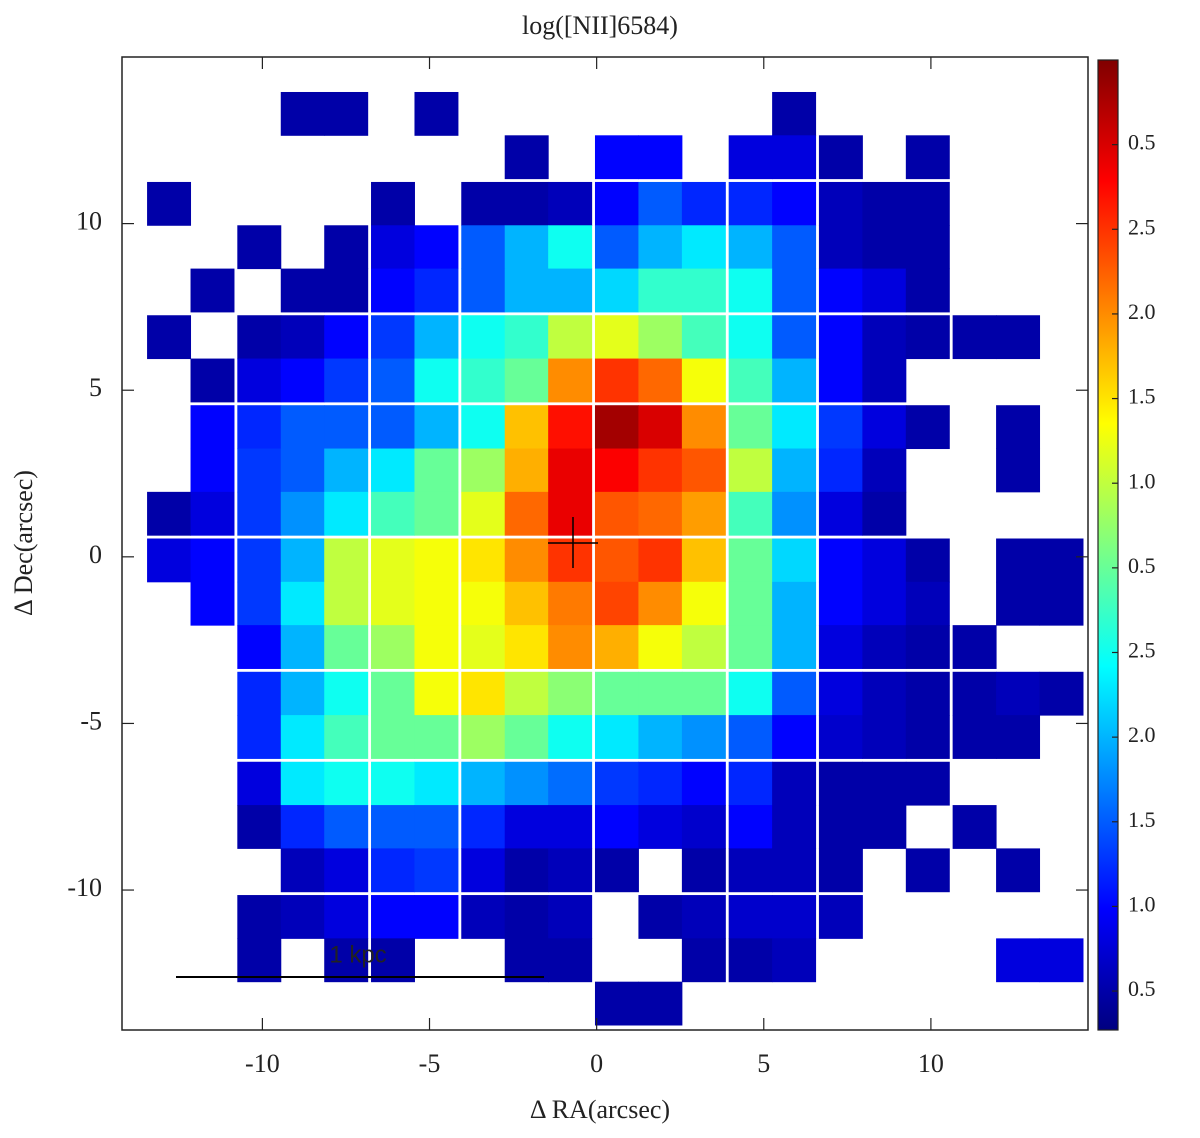 This screenshot has height=1138, width=1200. Describe the element at coordinates (84, 887) in the screenshot. I see `y-tick-label: -10` at that location.